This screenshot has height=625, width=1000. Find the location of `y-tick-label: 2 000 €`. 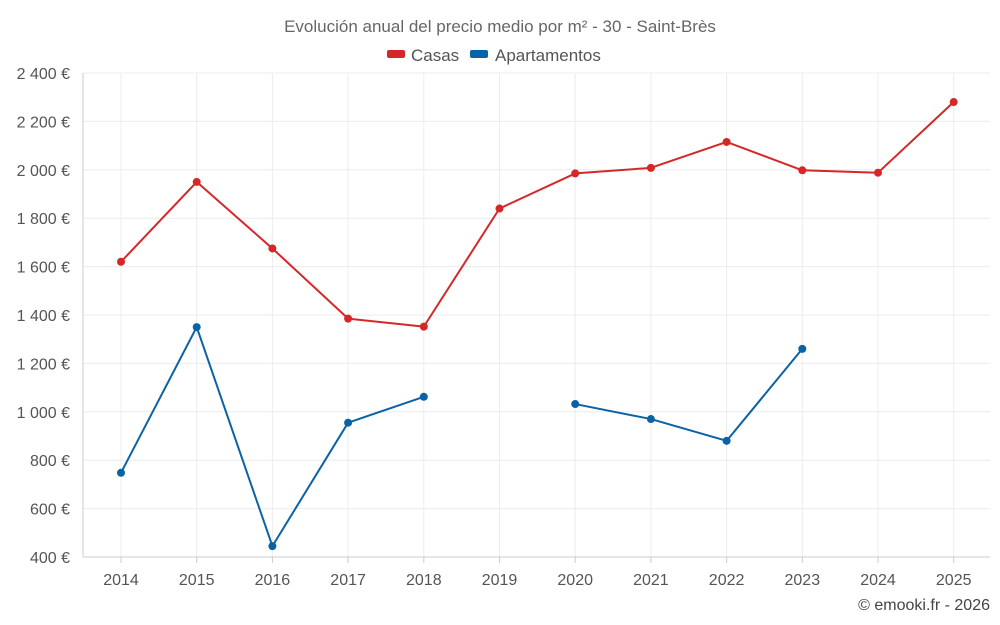

y-tick-label: 2 000 € is located at coordinates (43, 171).